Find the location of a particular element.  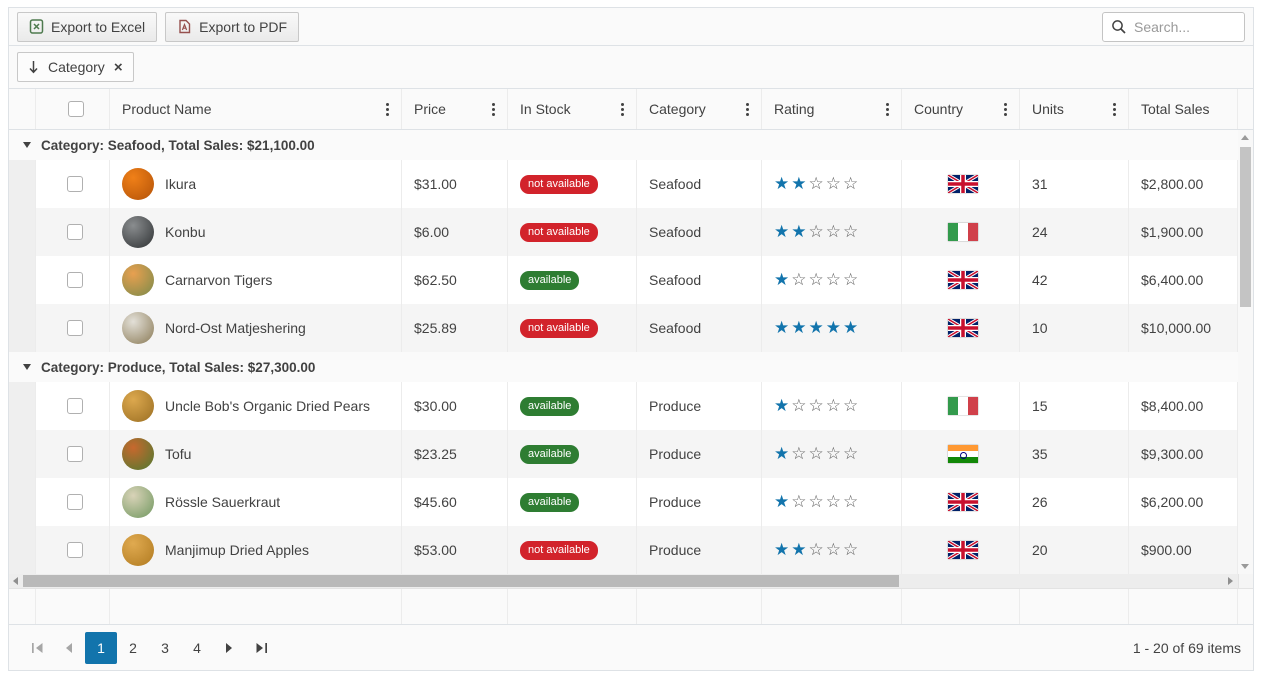

remove-group-icon: × is located at coordinates (118, 67).